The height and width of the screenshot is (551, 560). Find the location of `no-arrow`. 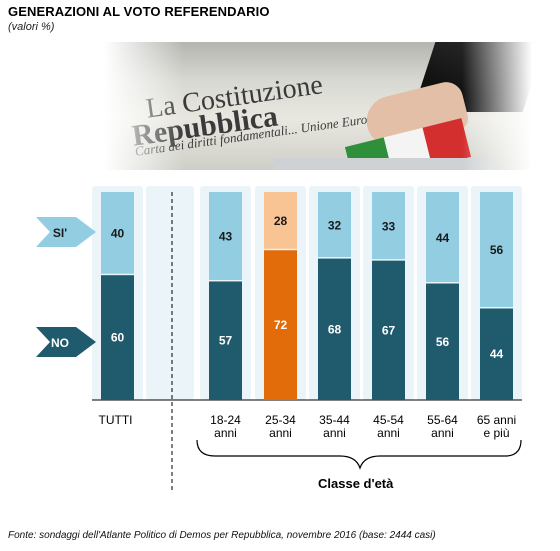

no-arrow is located at coordinates (66, 342).